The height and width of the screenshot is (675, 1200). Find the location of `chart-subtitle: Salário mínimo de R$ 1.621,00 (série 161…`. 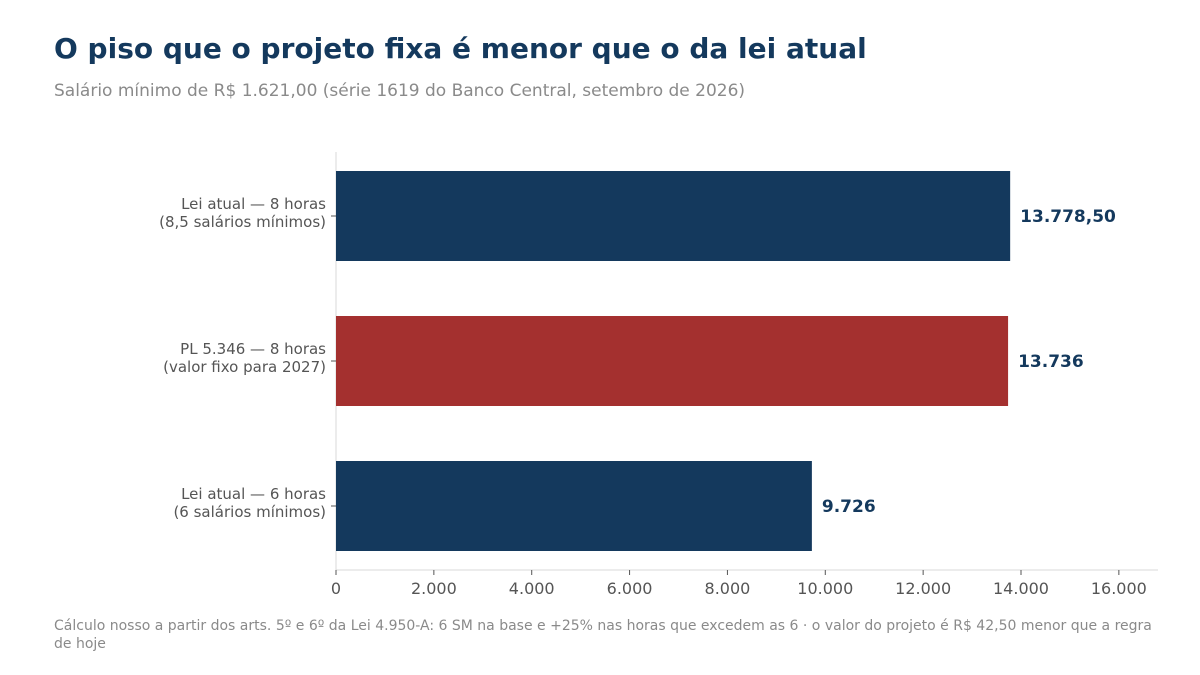

chart-subtitle: Salário mínimo de R$ 1.621,00 (série 161… is located at coordinates (400, 91).